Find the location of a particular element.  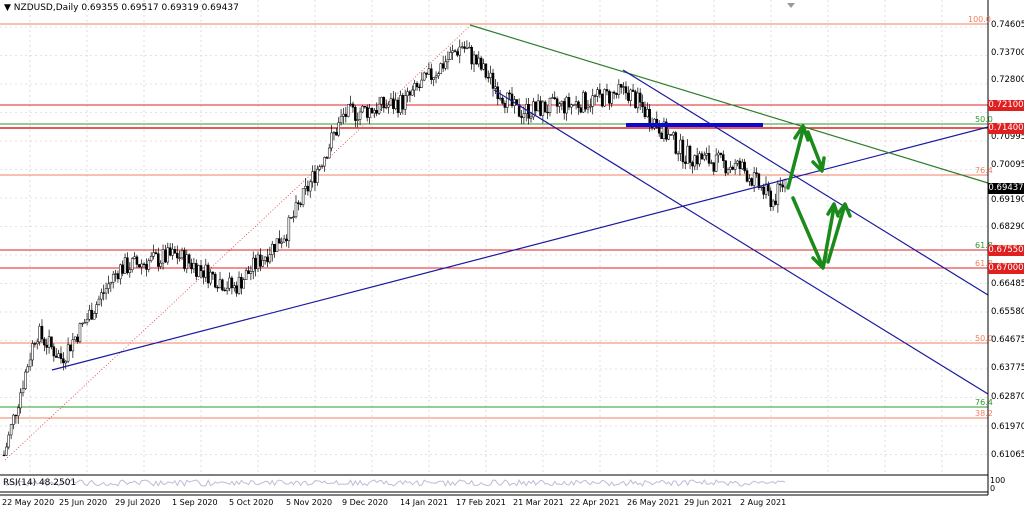

rsi-line is located at coordinates (394, 483).